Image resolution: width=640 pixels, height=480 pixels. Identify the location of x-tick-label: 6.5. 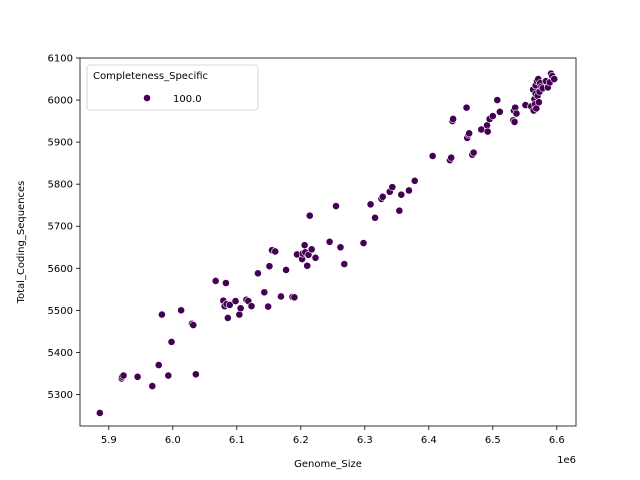
(493, 440).